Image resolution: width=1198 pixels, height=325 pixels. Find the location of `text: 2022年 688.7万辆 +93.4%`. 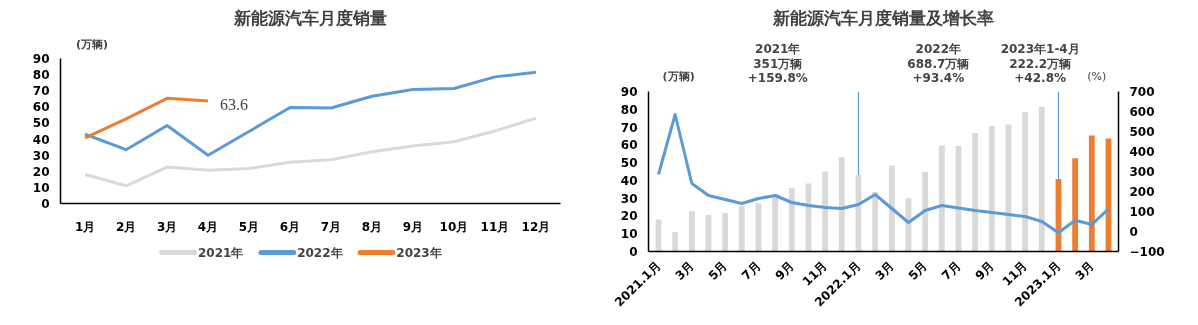

text: 2022年 688.7万辆 +93.4% is located at coordinates (938, 64).